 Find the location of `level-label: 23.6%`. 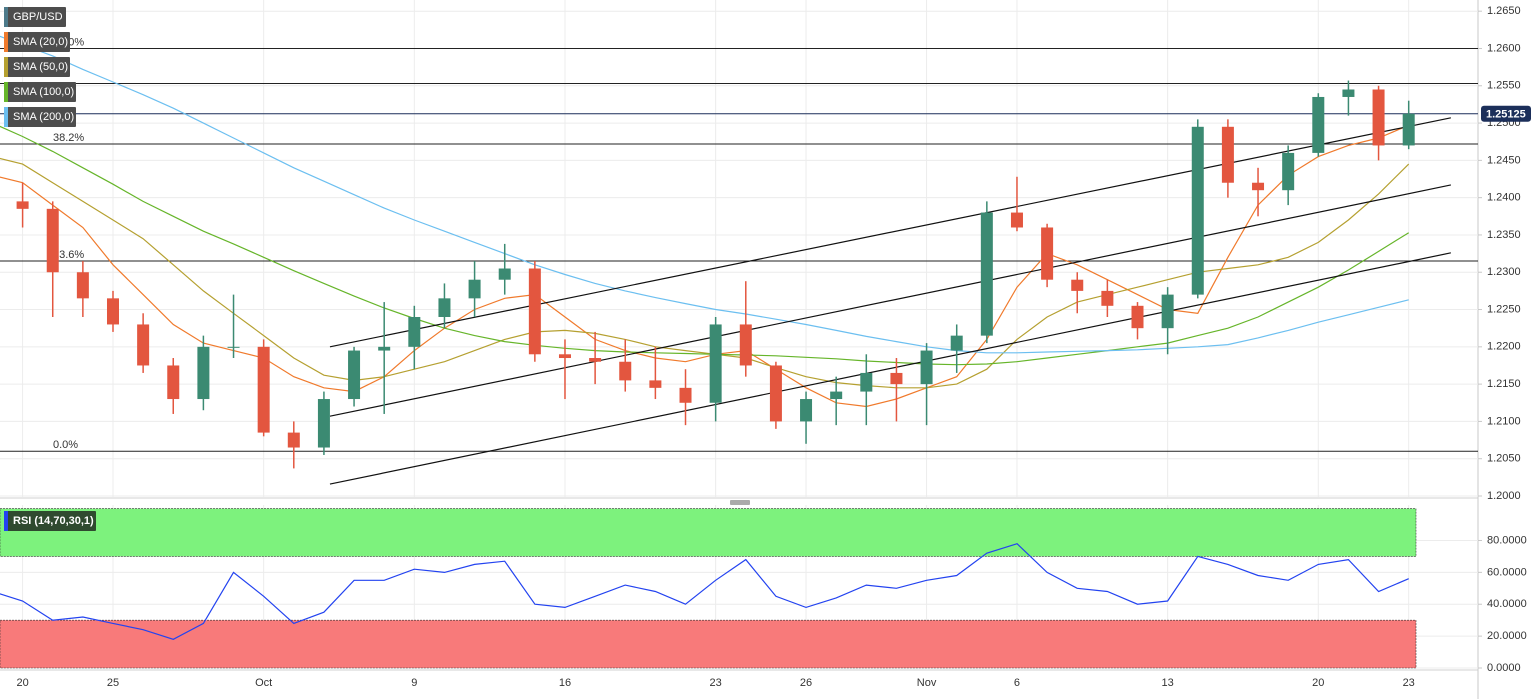

level-label: 23.6% is located at coordinates (68, 255).